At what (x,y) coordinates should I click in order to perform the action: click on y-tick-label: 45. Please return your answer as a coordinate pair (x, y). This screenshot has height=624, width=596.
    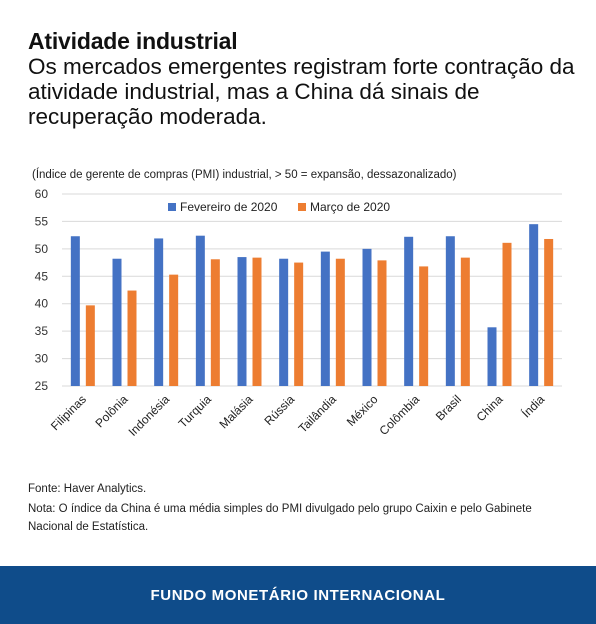
    Looking at the image, I should click on (42, 276).